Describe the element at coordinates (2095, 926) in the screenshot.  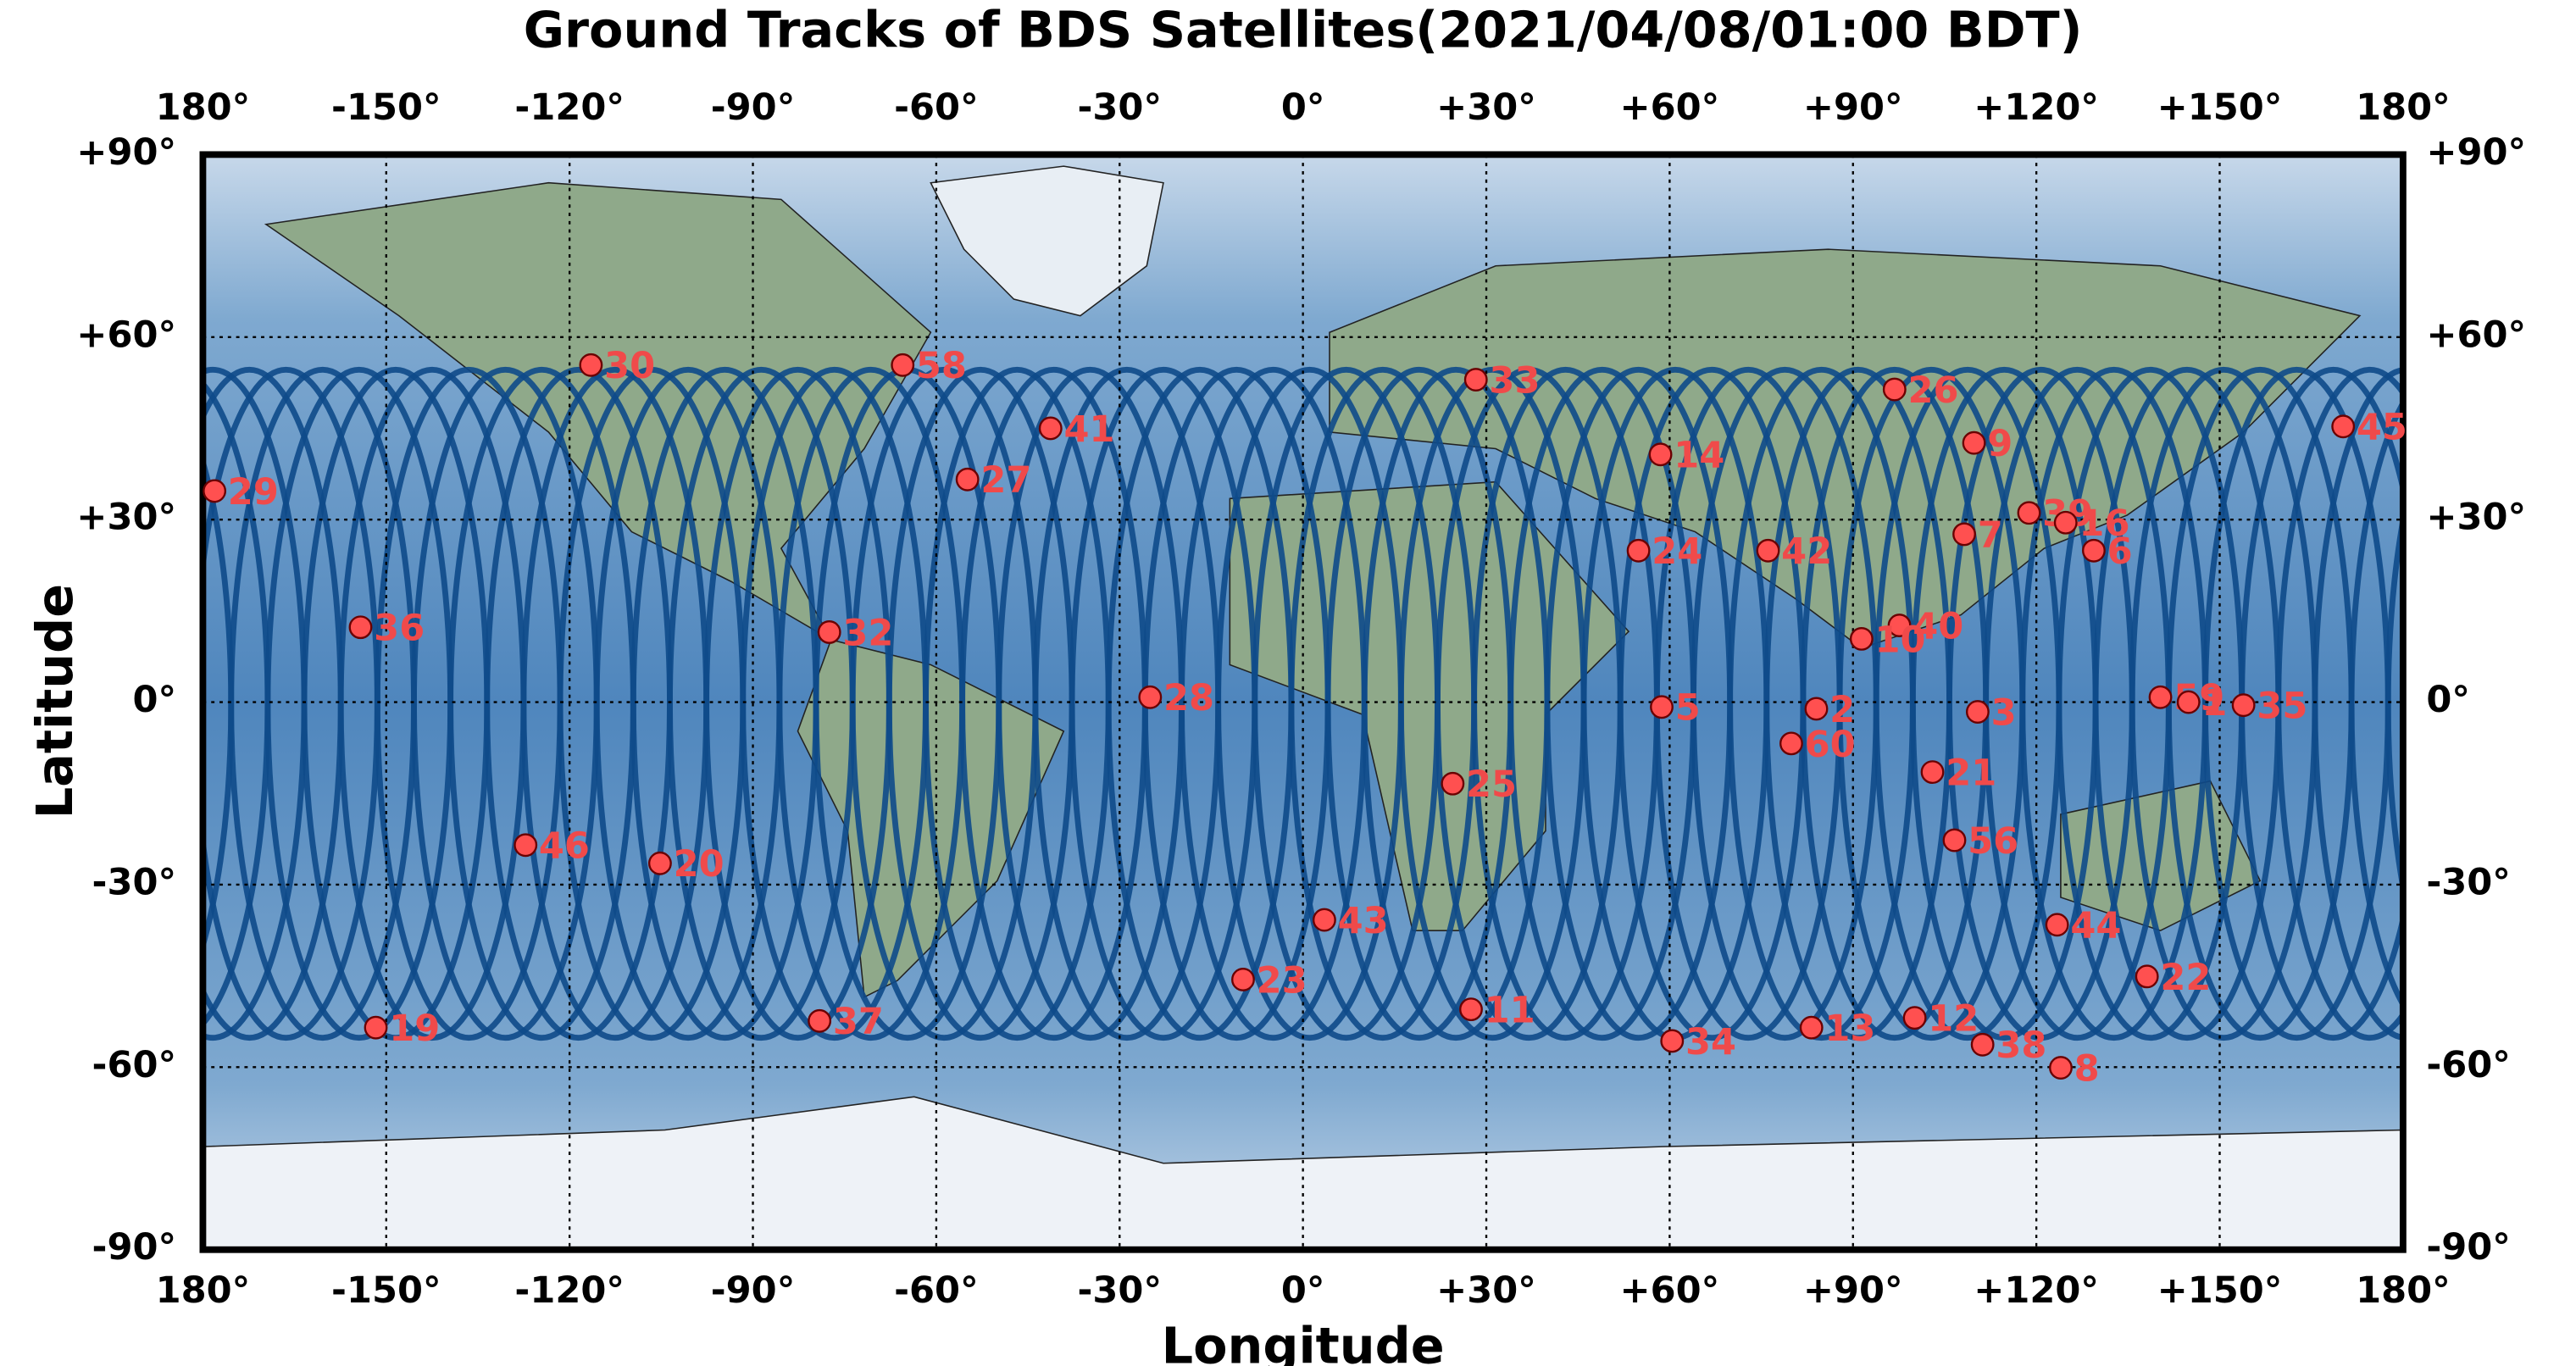
I see `satellite-label: 44` at that location.